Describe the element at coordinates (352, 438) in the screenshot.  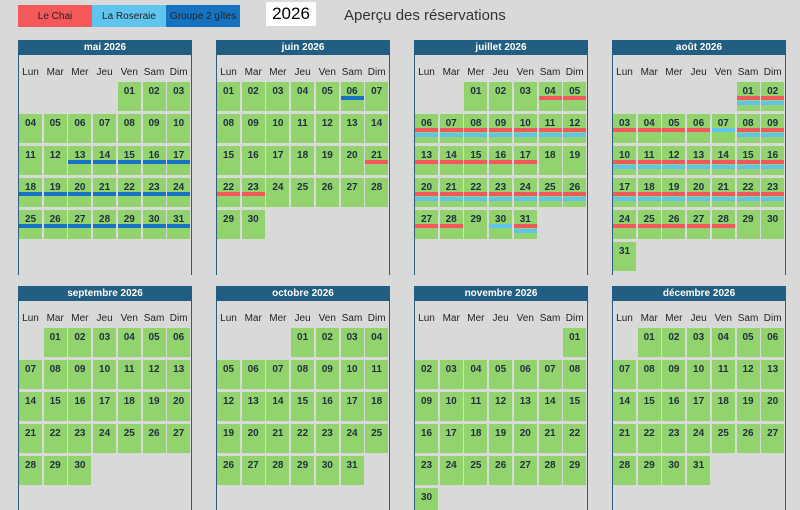
I see `day-cell: 24` at that location.